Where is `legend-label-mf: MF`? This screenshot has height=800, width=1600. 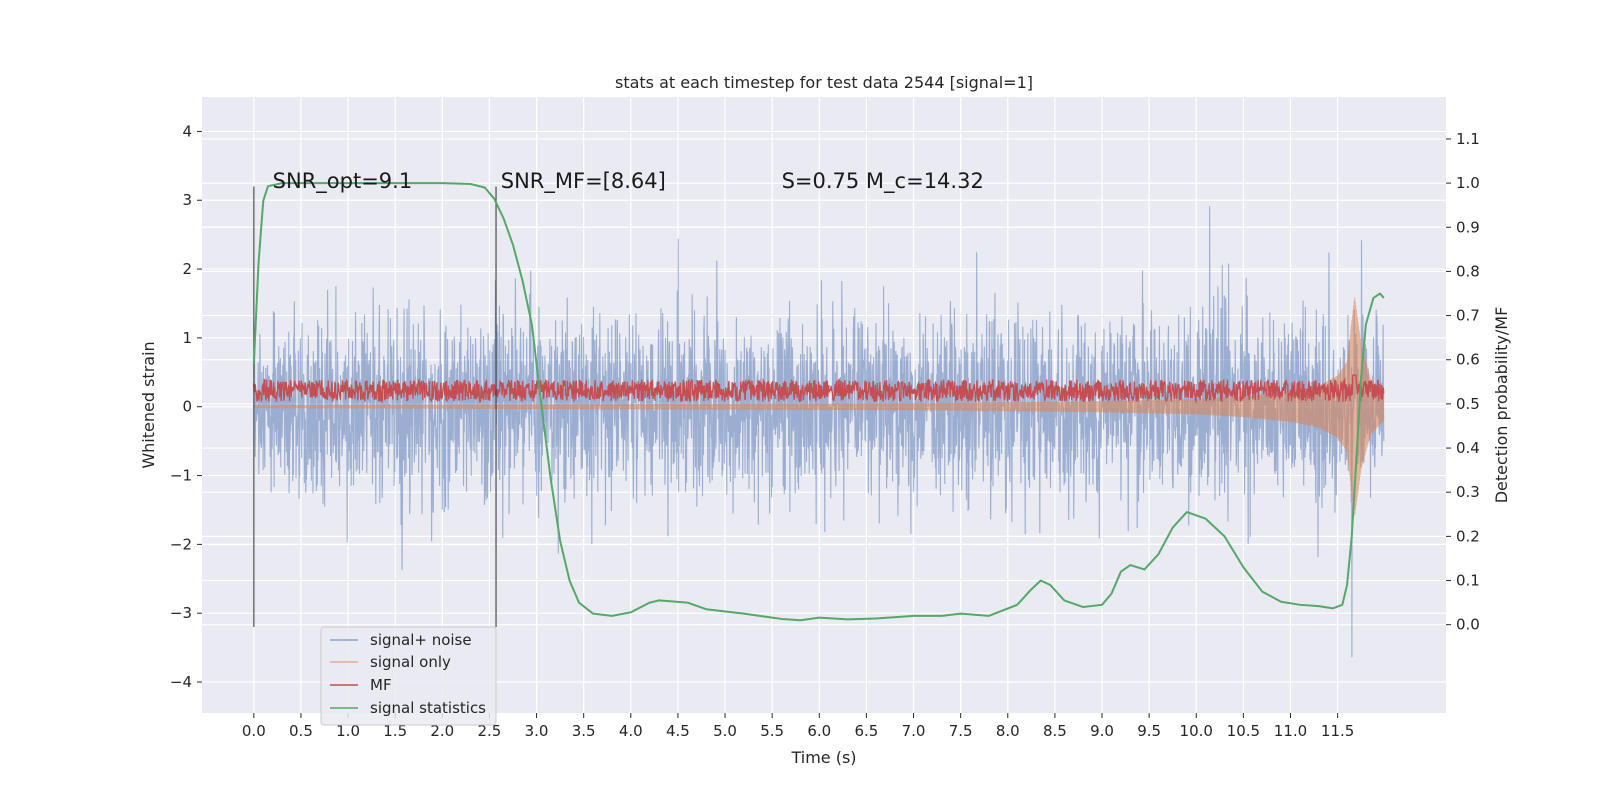 legend-label-mf: MF is located at coordinates (381, 685).